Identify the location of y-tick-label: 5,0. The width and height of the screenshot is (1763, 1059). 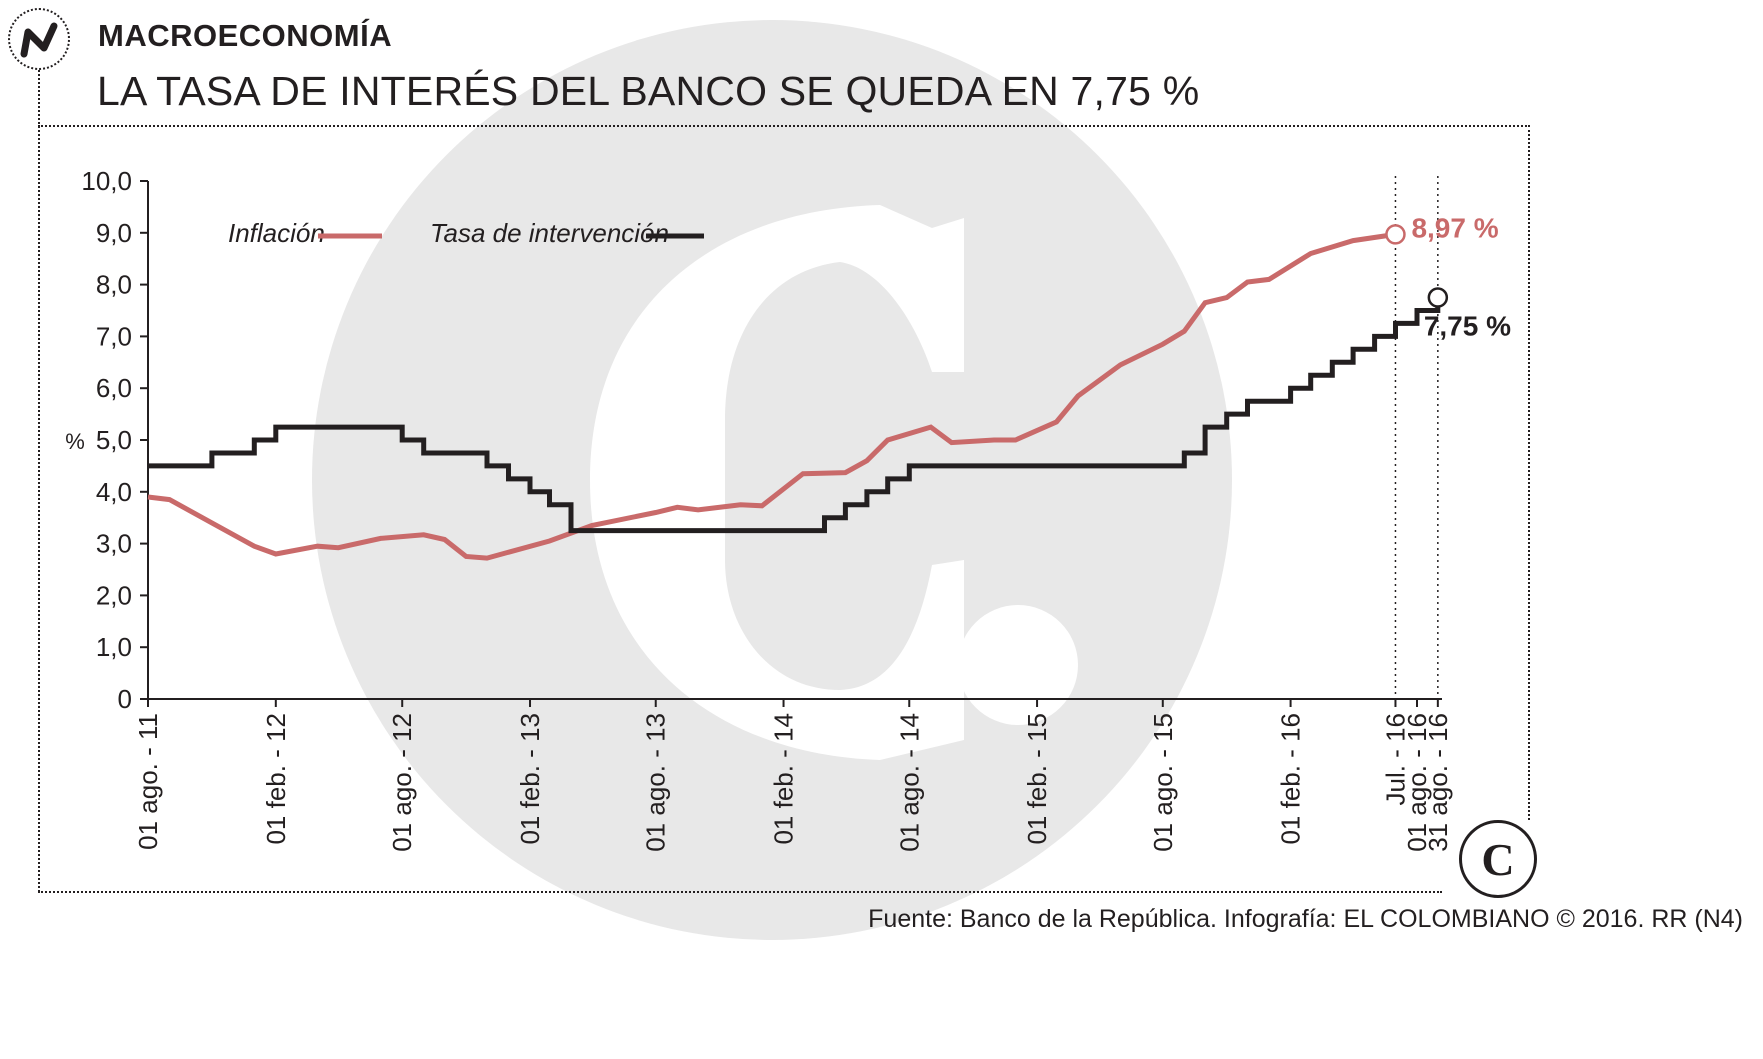
(114, 440).